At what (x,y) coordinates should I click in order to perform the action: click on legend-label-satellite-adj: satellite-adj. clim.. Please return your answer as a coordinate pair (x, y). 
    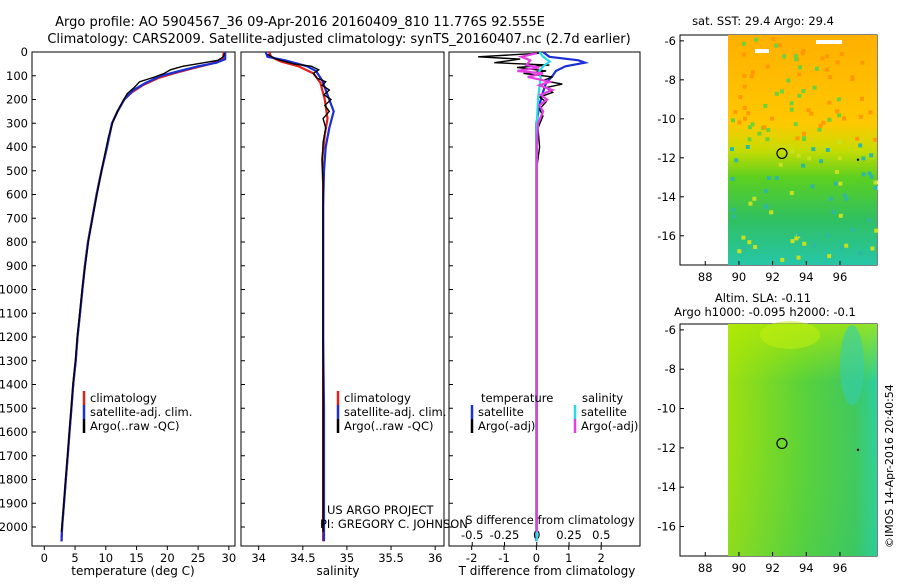
    Looking at the image, I should click on (395, 412).